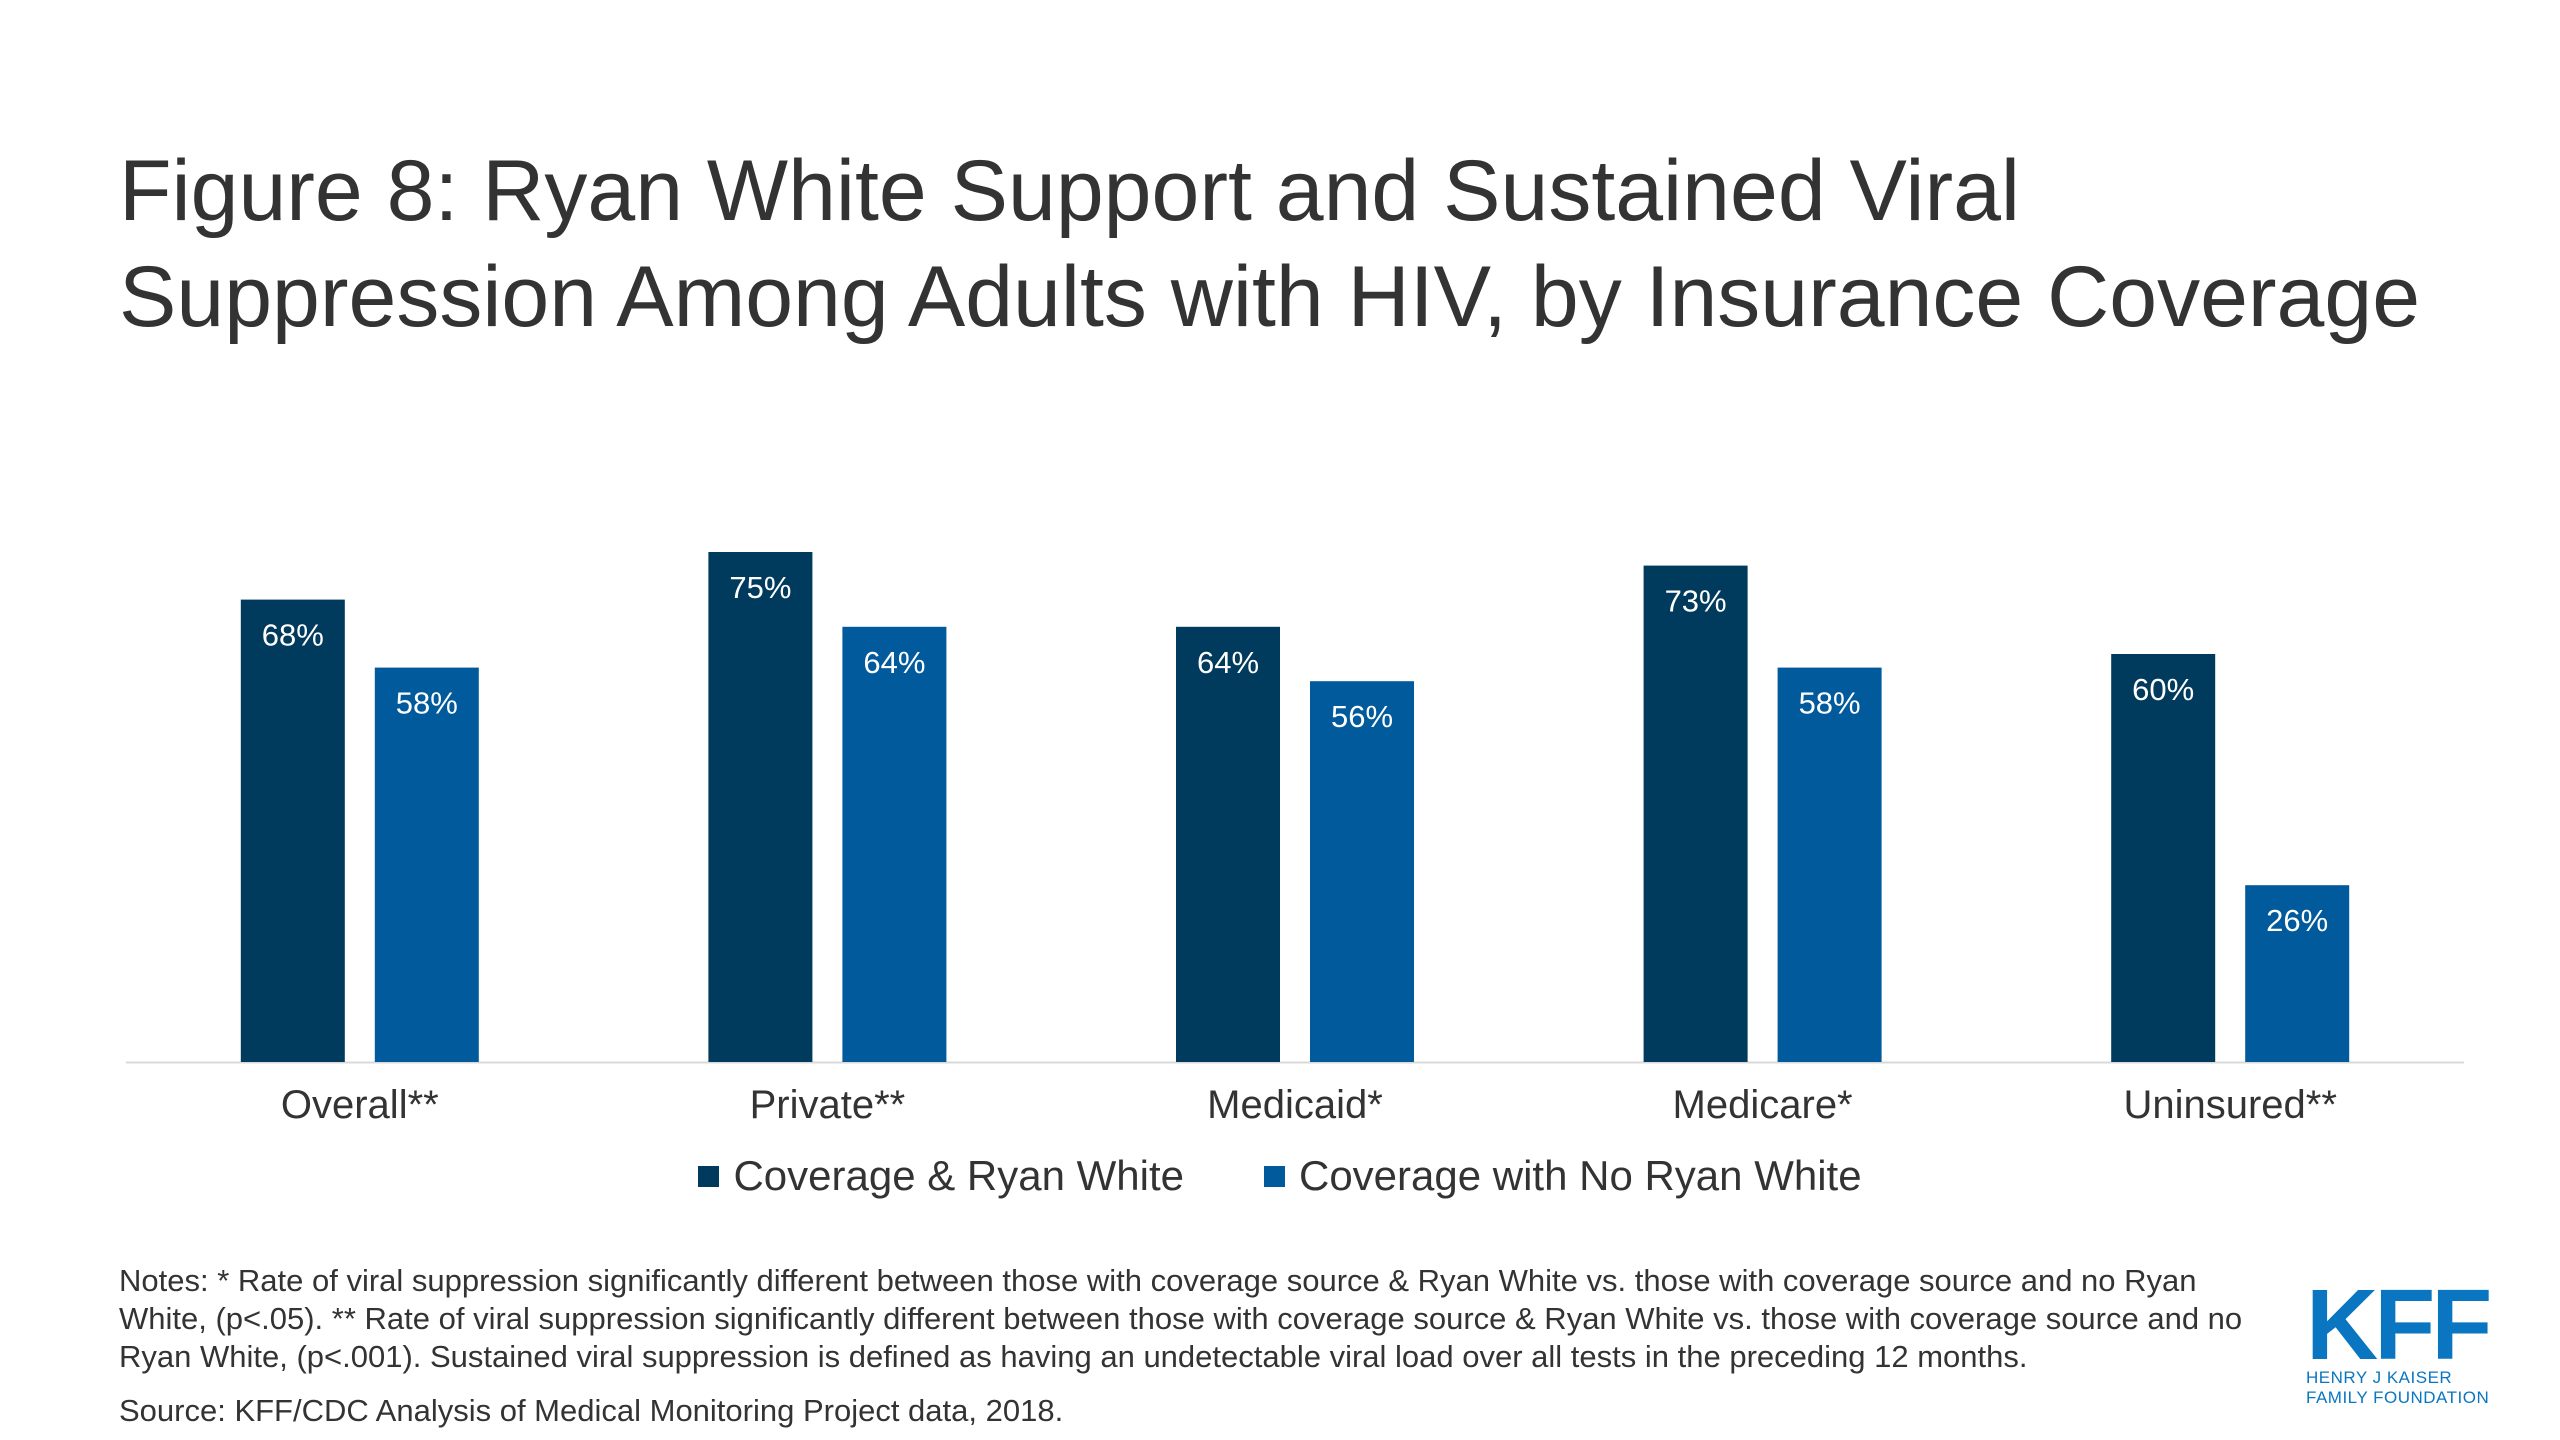  What do you see at coordinates (1763, 1105) in the screenshot?
I see `category-label: Medicare*` at bounding box center [1763, 1105].